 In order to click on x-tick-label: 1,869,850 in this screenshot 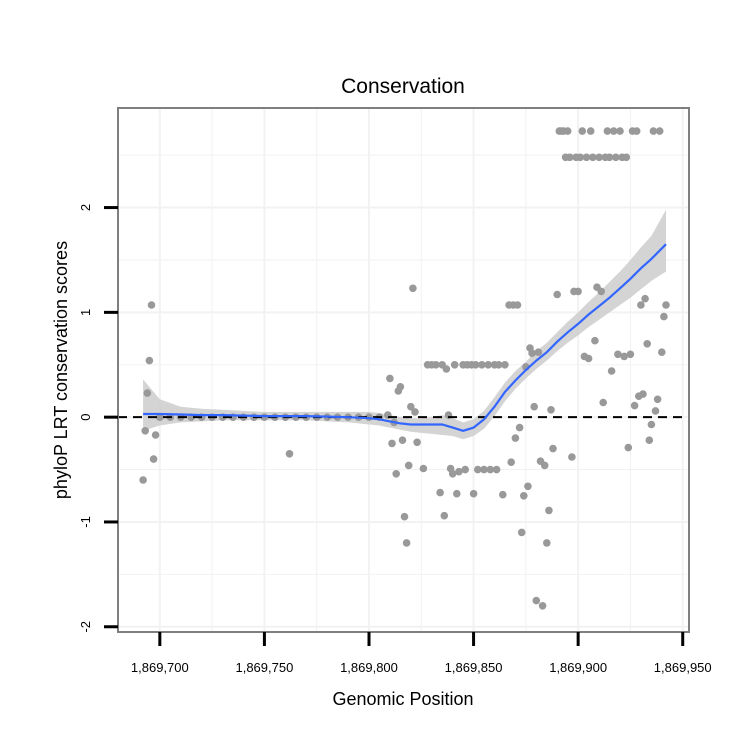, I will do `click(474, 667)`.